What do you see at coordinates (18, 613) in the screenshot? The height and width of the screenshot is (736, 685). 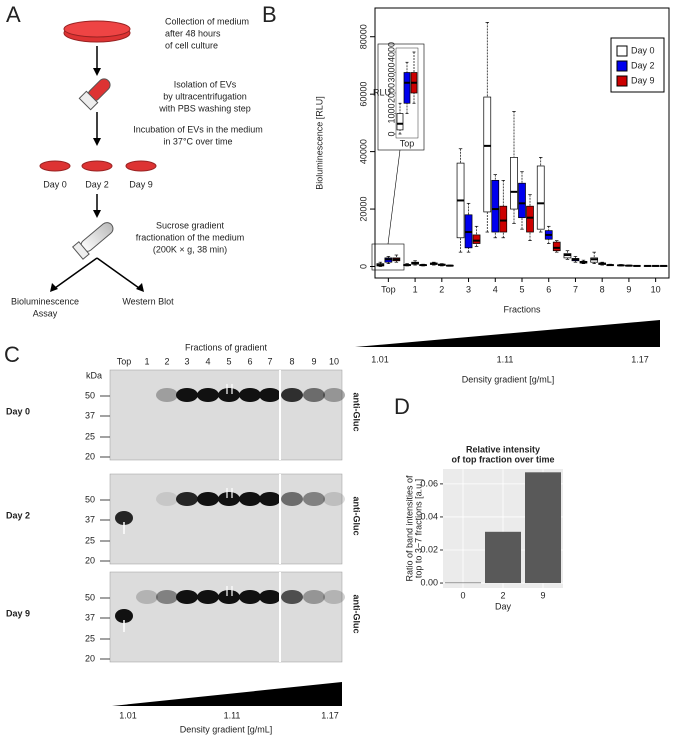 I see `row-label: Day 9` at bounding box center [18, 613].